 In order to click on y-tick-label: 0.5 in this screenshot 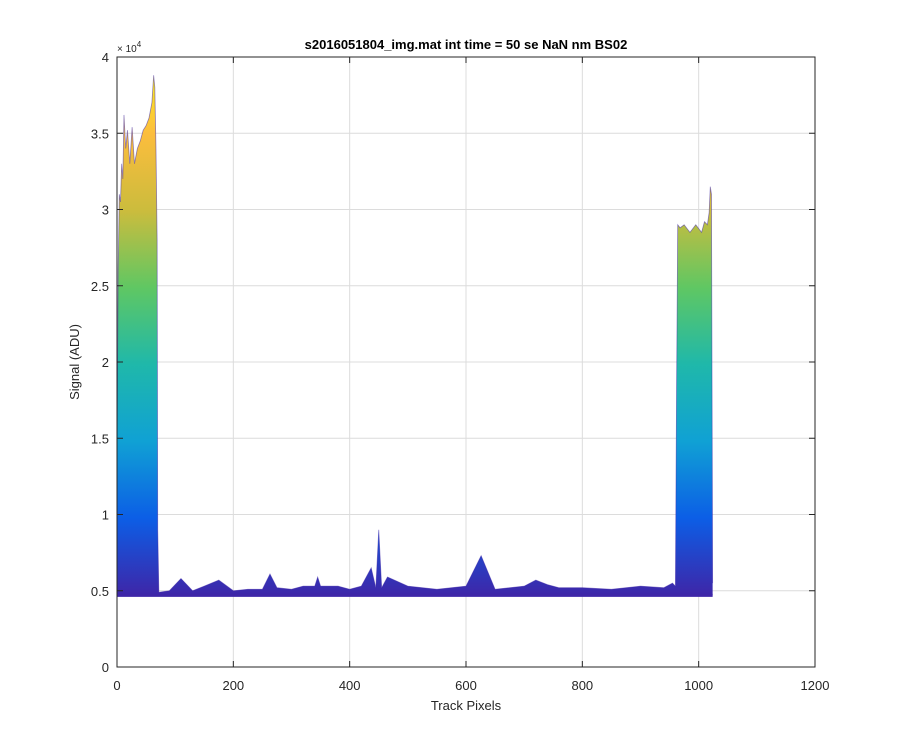, I will do `click(100, 591)`.